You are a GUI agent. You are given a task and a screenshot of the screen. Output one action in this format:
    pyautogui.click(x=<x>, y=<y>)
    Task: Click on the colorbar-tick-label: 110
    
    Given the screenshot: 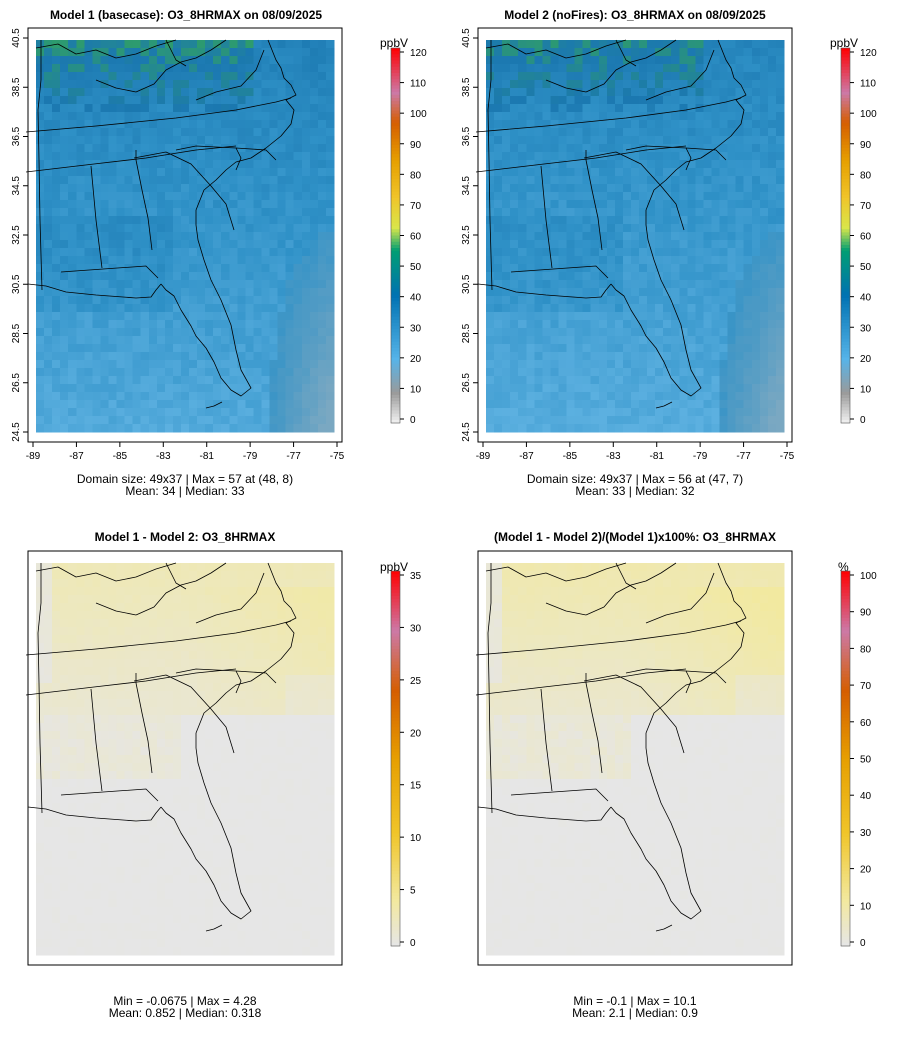 What is the action you would take?
    pyautogui.click(x=868, y=84)
    